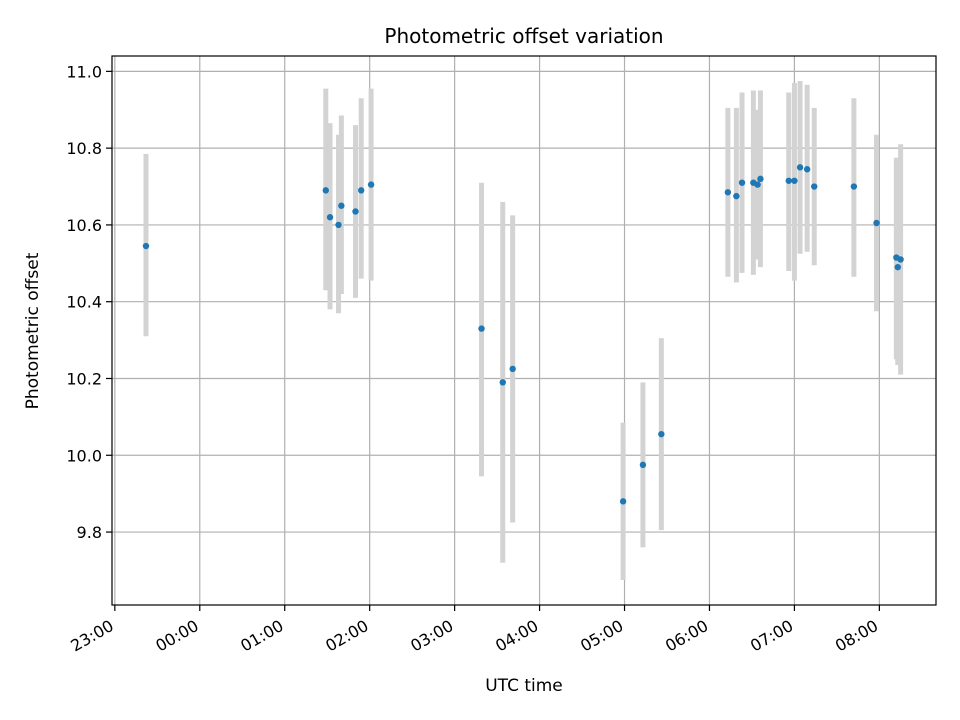 The height and width of the screenshot is (720, 960). What do you see at coordinates (84, 71) in the screenshot?
I see `y-tick-label: 11.0` at bounding box center [84, 71].